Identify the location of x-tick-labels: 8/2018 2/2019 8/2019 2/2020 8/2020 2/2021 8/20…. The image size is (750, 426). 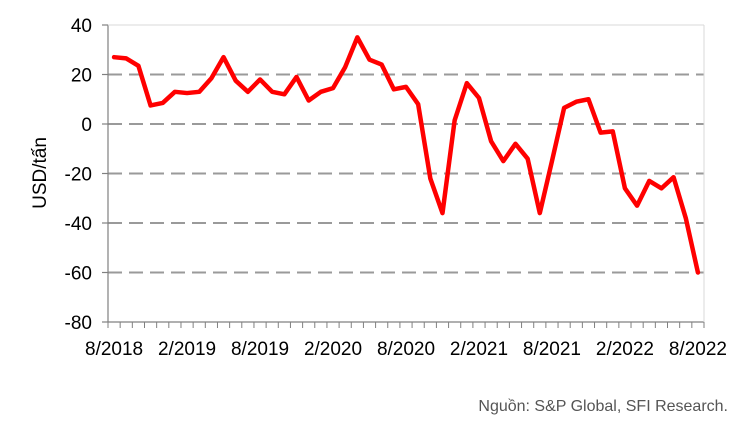
(406, 349).